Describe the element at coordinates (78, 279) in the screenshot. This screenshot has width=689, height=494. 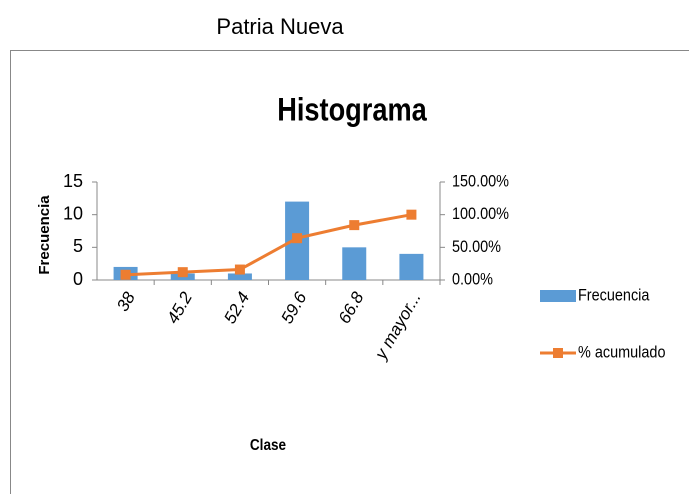
I see `y-tick-label: 0` at that location.